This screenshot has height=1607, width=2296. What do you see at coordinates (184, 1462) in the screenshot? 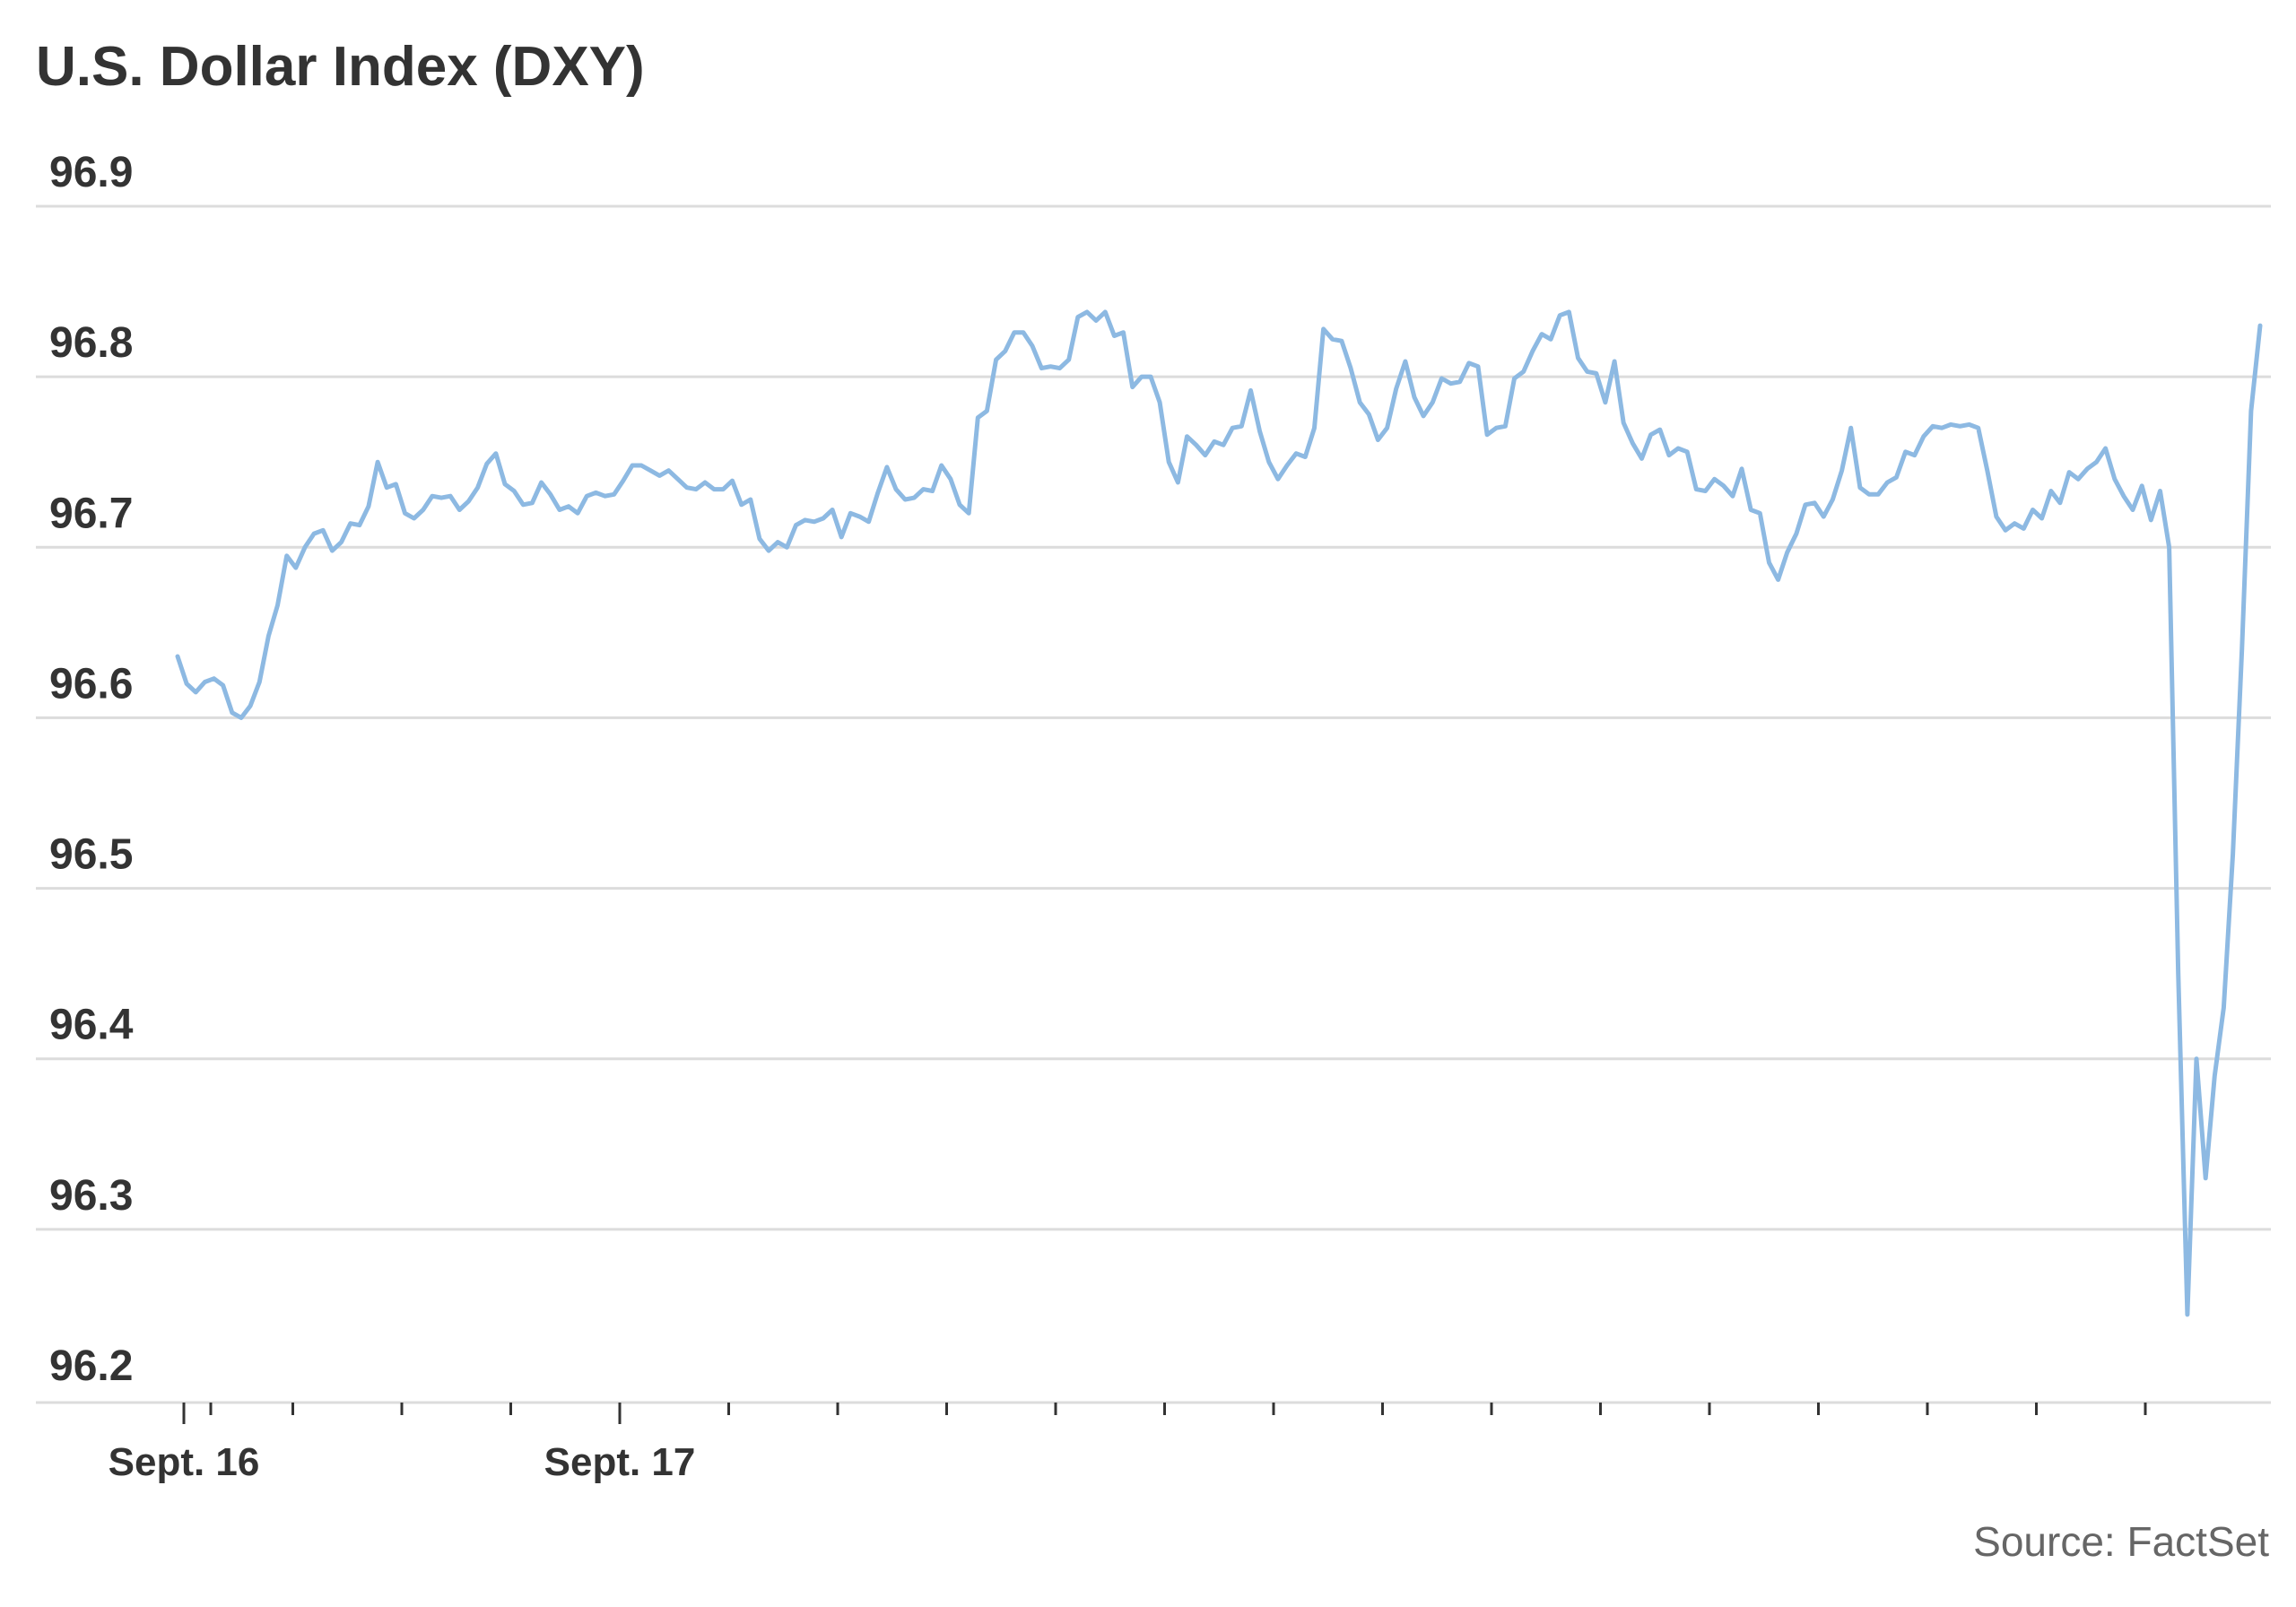
I see `x-tick-label: Sept. 16` at bounding box center [184, 1462].